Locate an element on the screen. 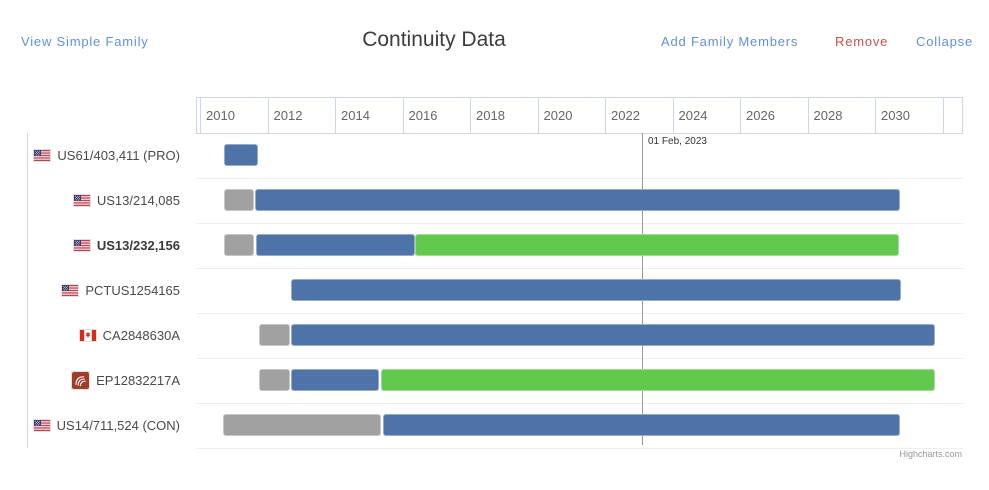 The height and width of the screenshot is (490, 989). row-label-text: EP12832217A is located at coordinates (138, 380).